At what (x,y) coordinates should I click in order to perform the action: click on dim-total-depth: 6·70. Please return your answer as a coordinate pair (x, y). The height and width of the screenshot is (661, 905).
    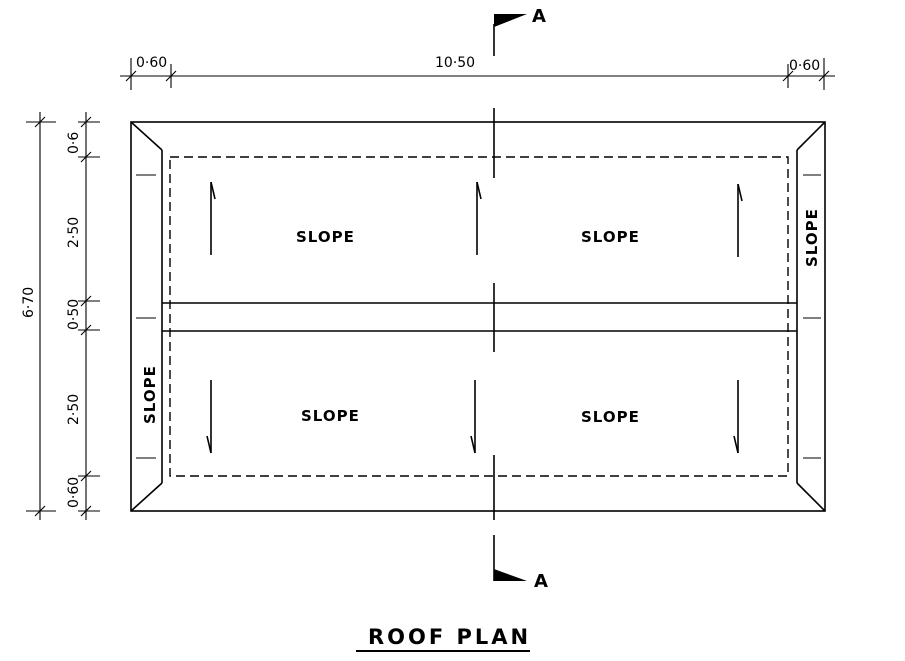
    Looking at the image, I should click on (29, 302).